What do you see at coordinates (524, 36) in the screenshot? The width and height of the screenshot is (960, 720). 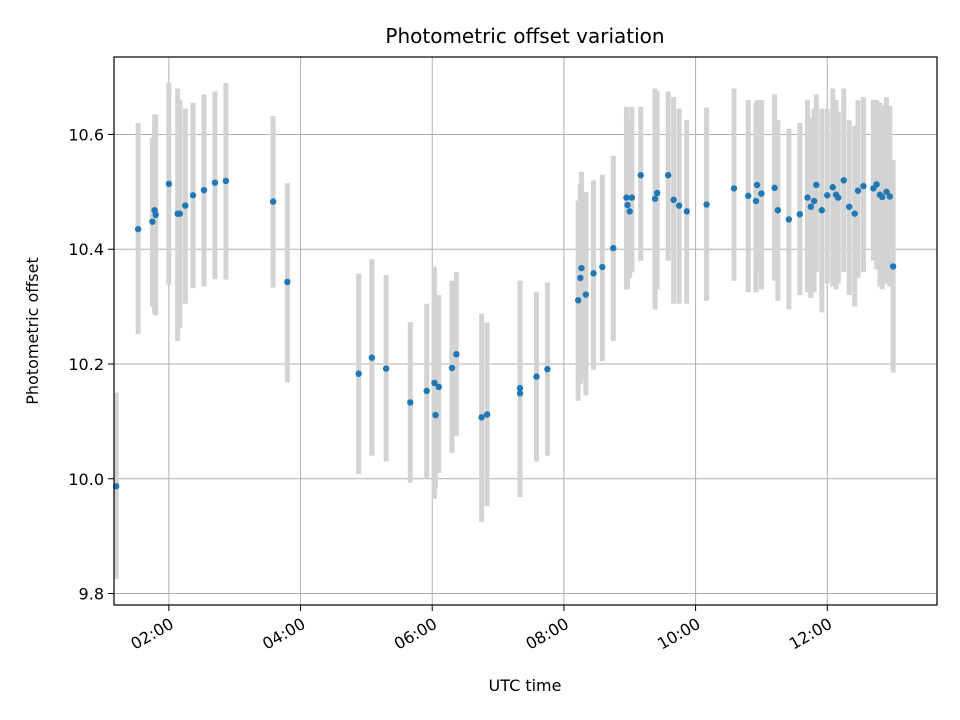 I see `chart-title: Photometric offset variation` at bounding box center [524, 36].